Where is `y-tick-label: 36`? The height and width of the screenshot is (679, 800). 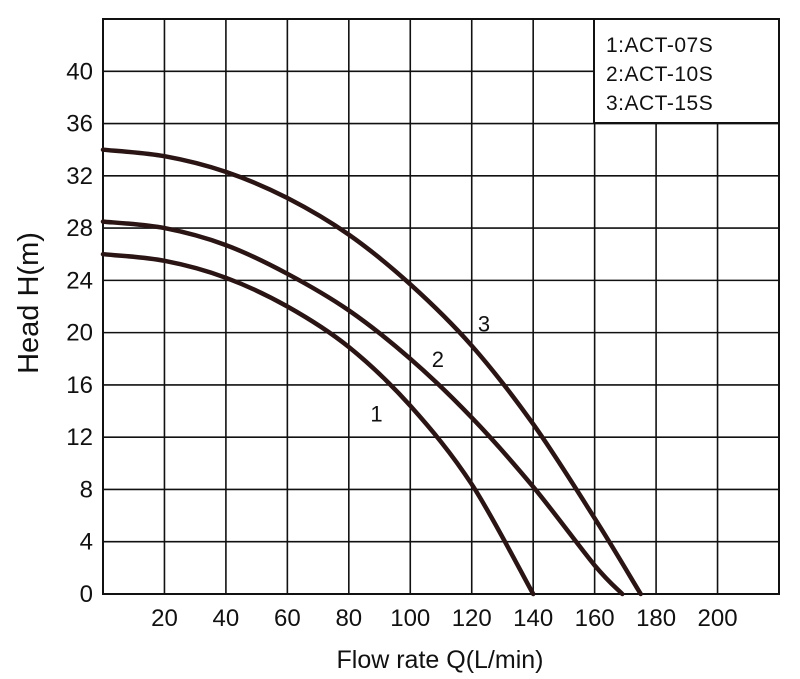
y-tick-label: 36 is located at coordinates (79, 124).